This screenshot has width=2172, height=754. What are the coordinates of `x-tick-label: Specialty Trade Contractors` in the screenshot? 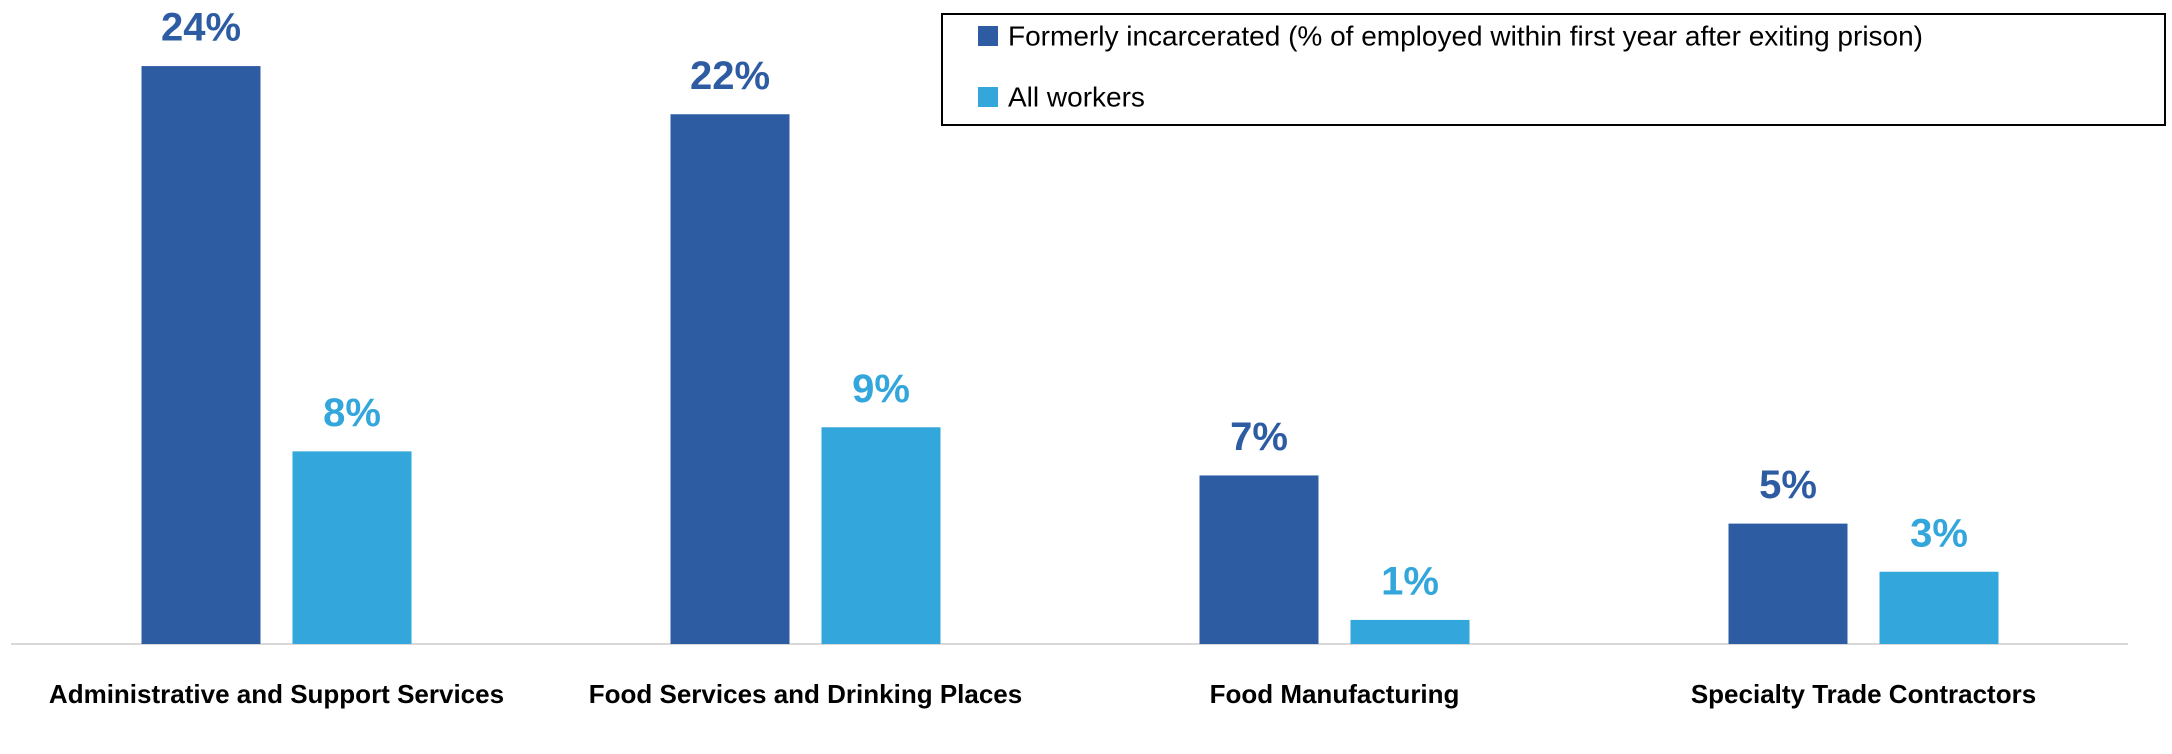 It's located at (1863, 694).